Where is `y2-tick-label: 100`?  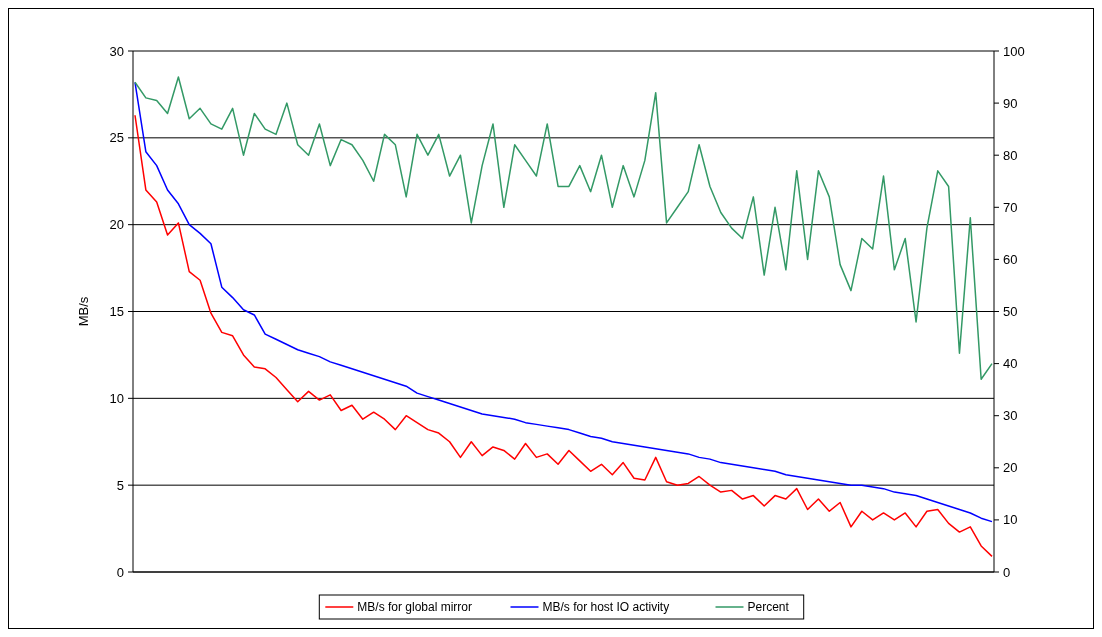
y2-tick-label: 100 is located at coordinates (1014, 51).